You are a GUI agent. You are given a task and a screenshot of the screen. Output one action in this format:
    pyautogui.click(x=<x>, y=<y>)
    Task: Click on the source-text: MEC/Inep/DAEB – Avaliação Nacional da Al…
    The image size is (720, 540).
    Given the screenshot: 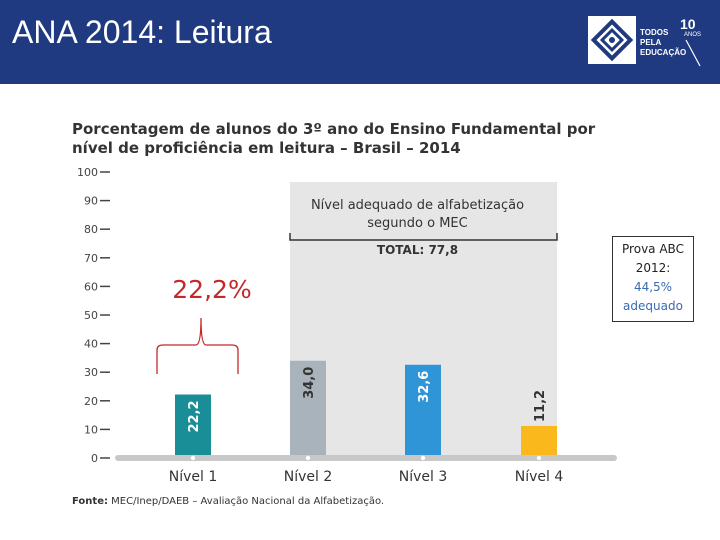 What is the action you would take?
    pyautogui.click(x=246, y=501)
    